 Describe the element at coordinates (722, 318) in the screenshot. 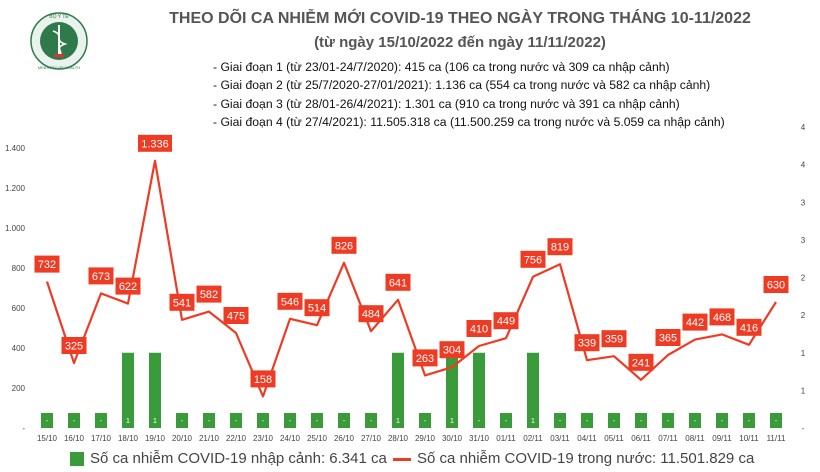

I see `data-label: 468` at that location.